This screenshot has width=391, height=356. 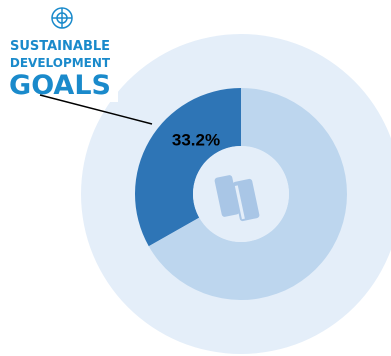 What do you see at coordinates (60, 63) in the screenshot?
I see `logo-line: DEVELOPMENT` at bounding box center [60, 63].